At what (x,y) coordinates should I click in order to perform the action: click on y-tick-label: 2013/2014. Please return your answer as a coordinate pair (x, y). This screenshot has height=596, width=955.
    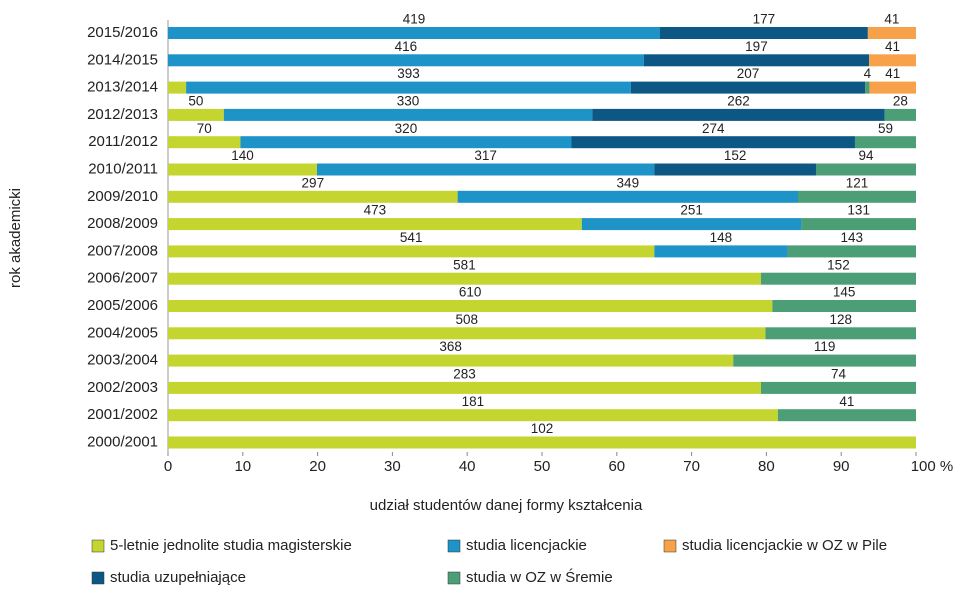
    Looking at the image, I should click on (122, 87).